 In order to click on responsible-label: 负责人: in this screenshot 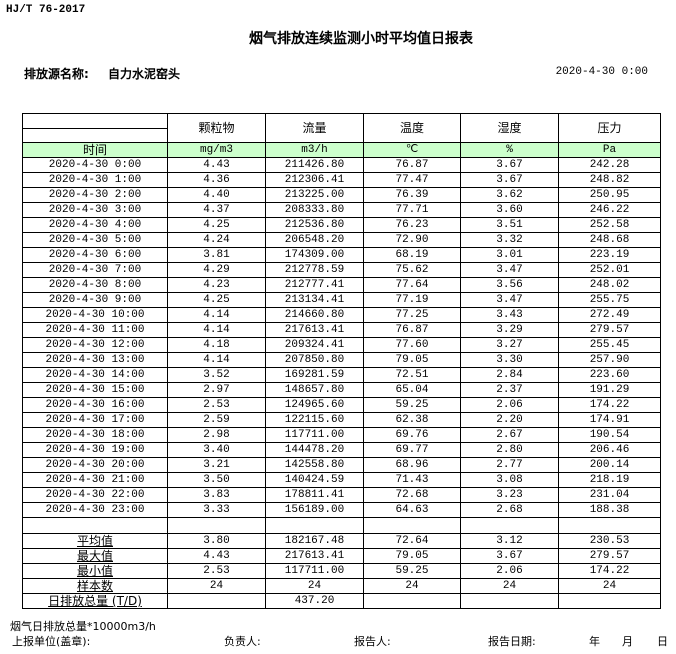, I will do `click(242, 641)`.